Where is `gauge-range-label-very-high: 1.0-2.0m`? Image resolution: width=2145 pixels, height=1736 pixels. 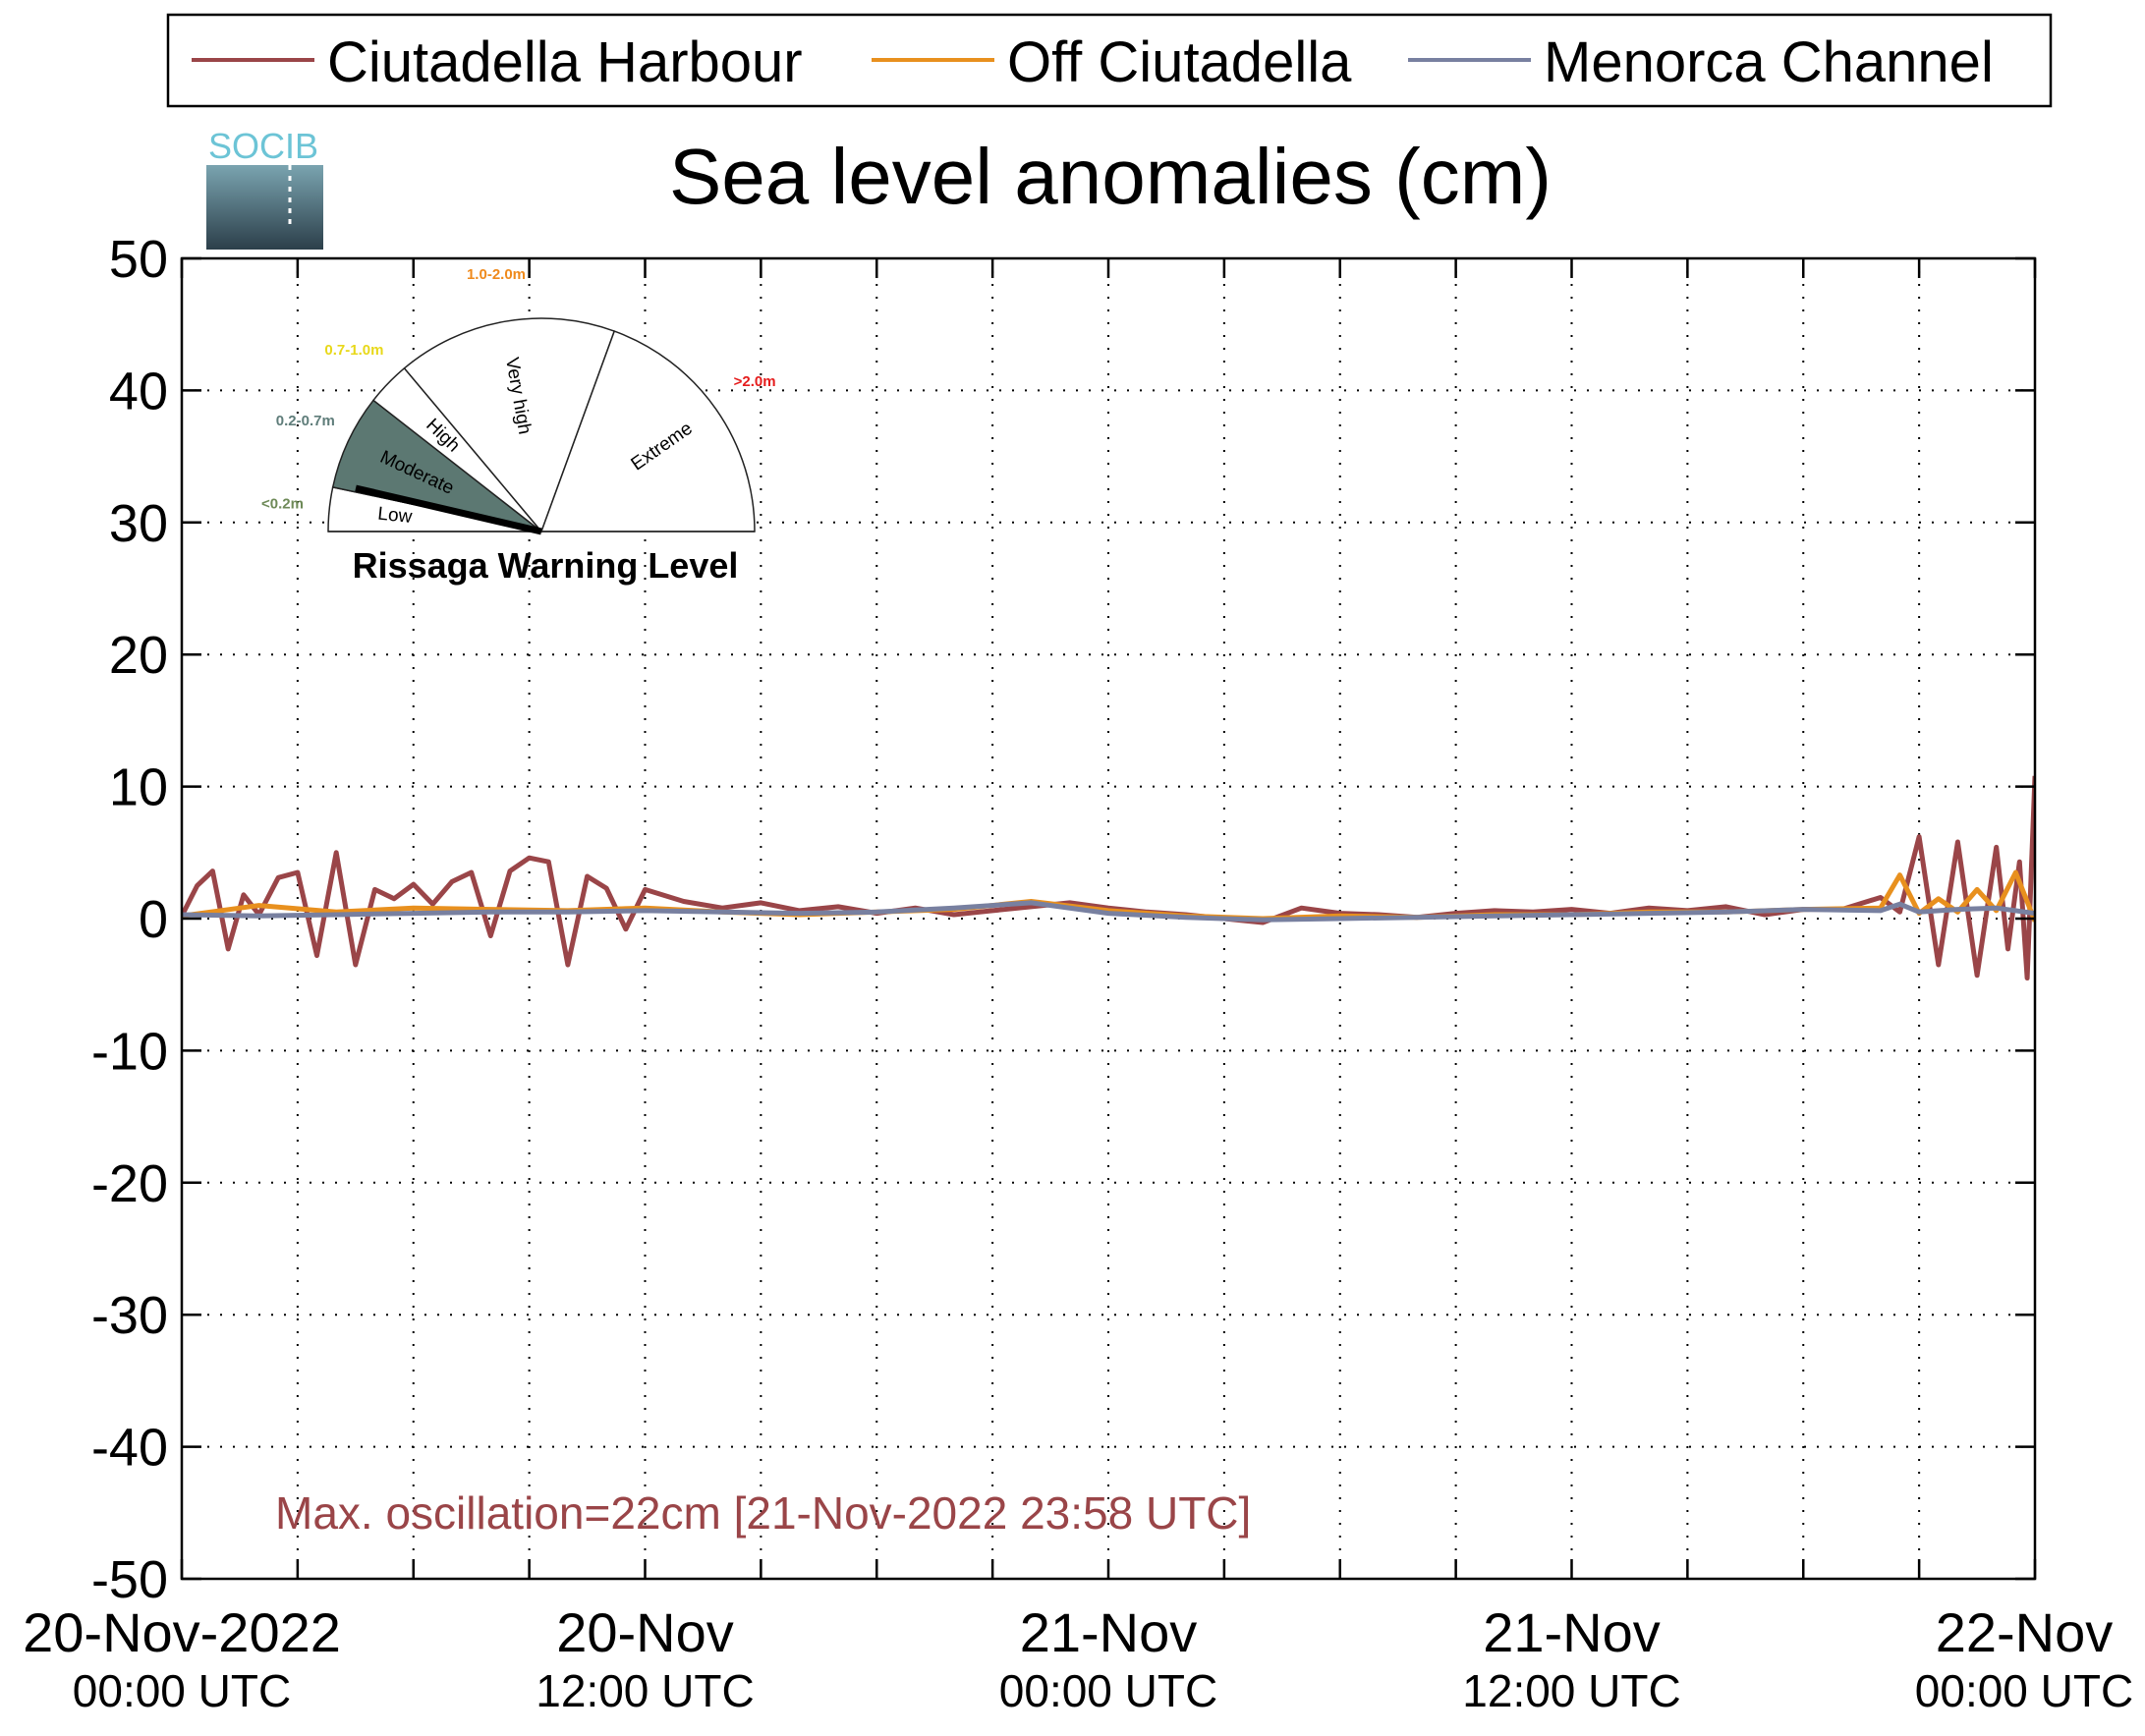
gauge-range-label-very-high: 1.0-2.0m is located at coordinates (496, 274).